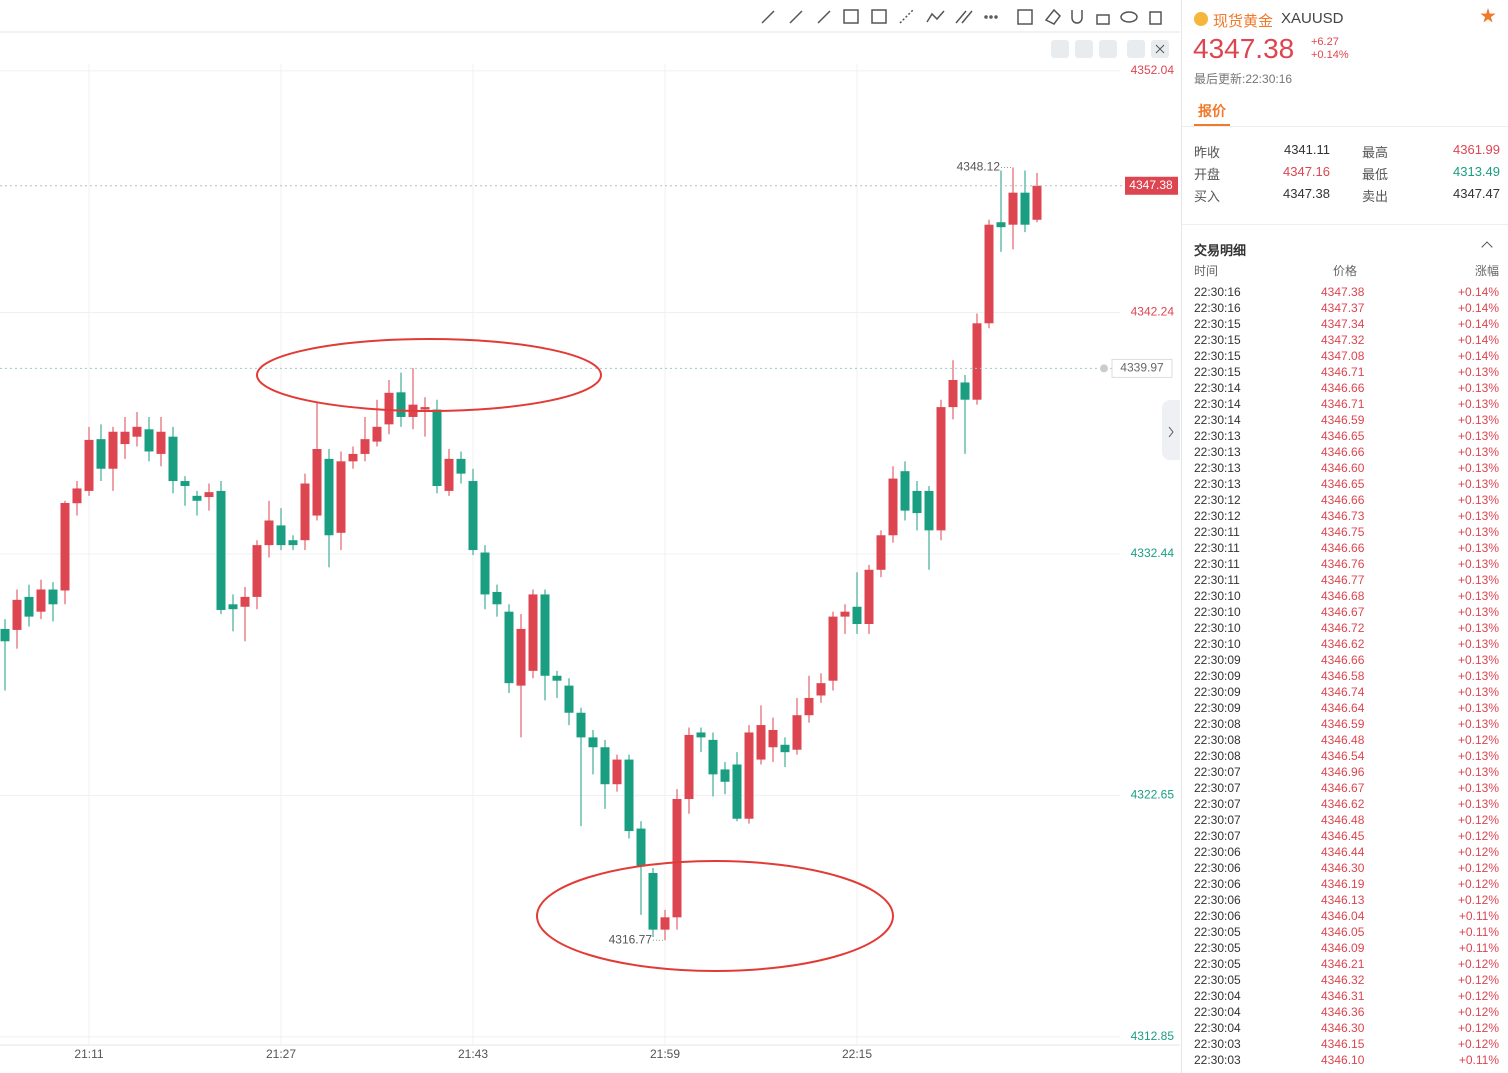 This screenshot has width=1508, height=1073. I want to click on trade-price: 4346.21, so click(1343, 964).